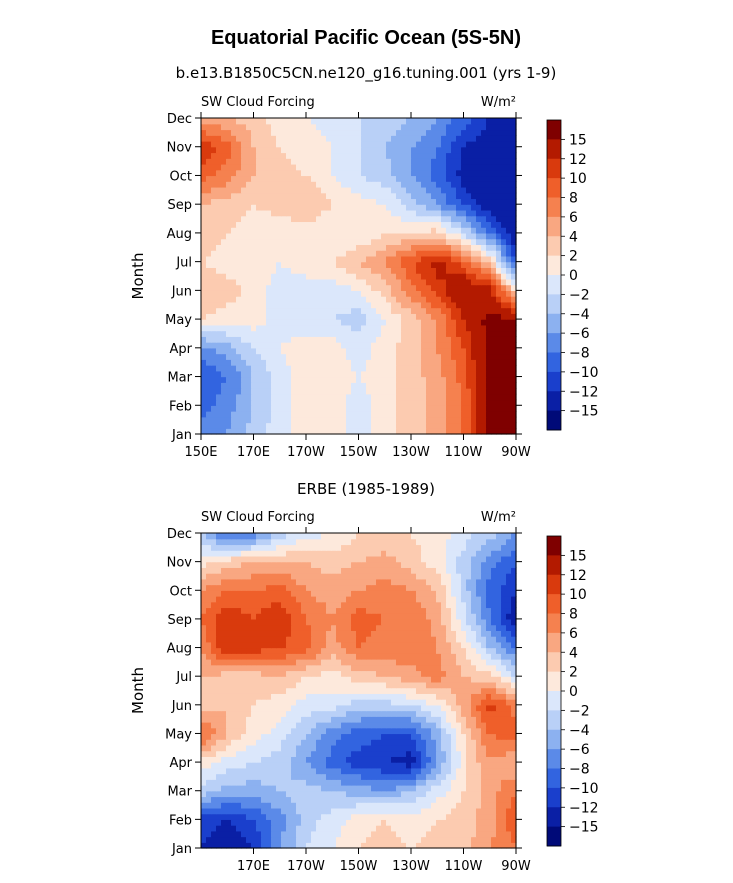  What do you see at coordinates (554, 381) in the screenshot?
I see `colorbar-swatch` at bounding box center [554, 381].